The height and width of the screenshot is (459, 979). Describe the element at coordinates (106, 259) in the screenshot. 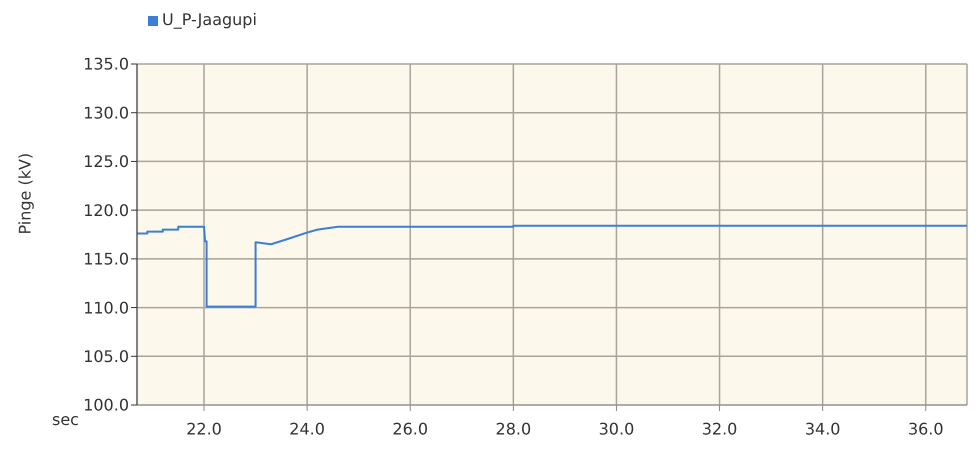

I see `y-tick-label: 115.0` at that location.